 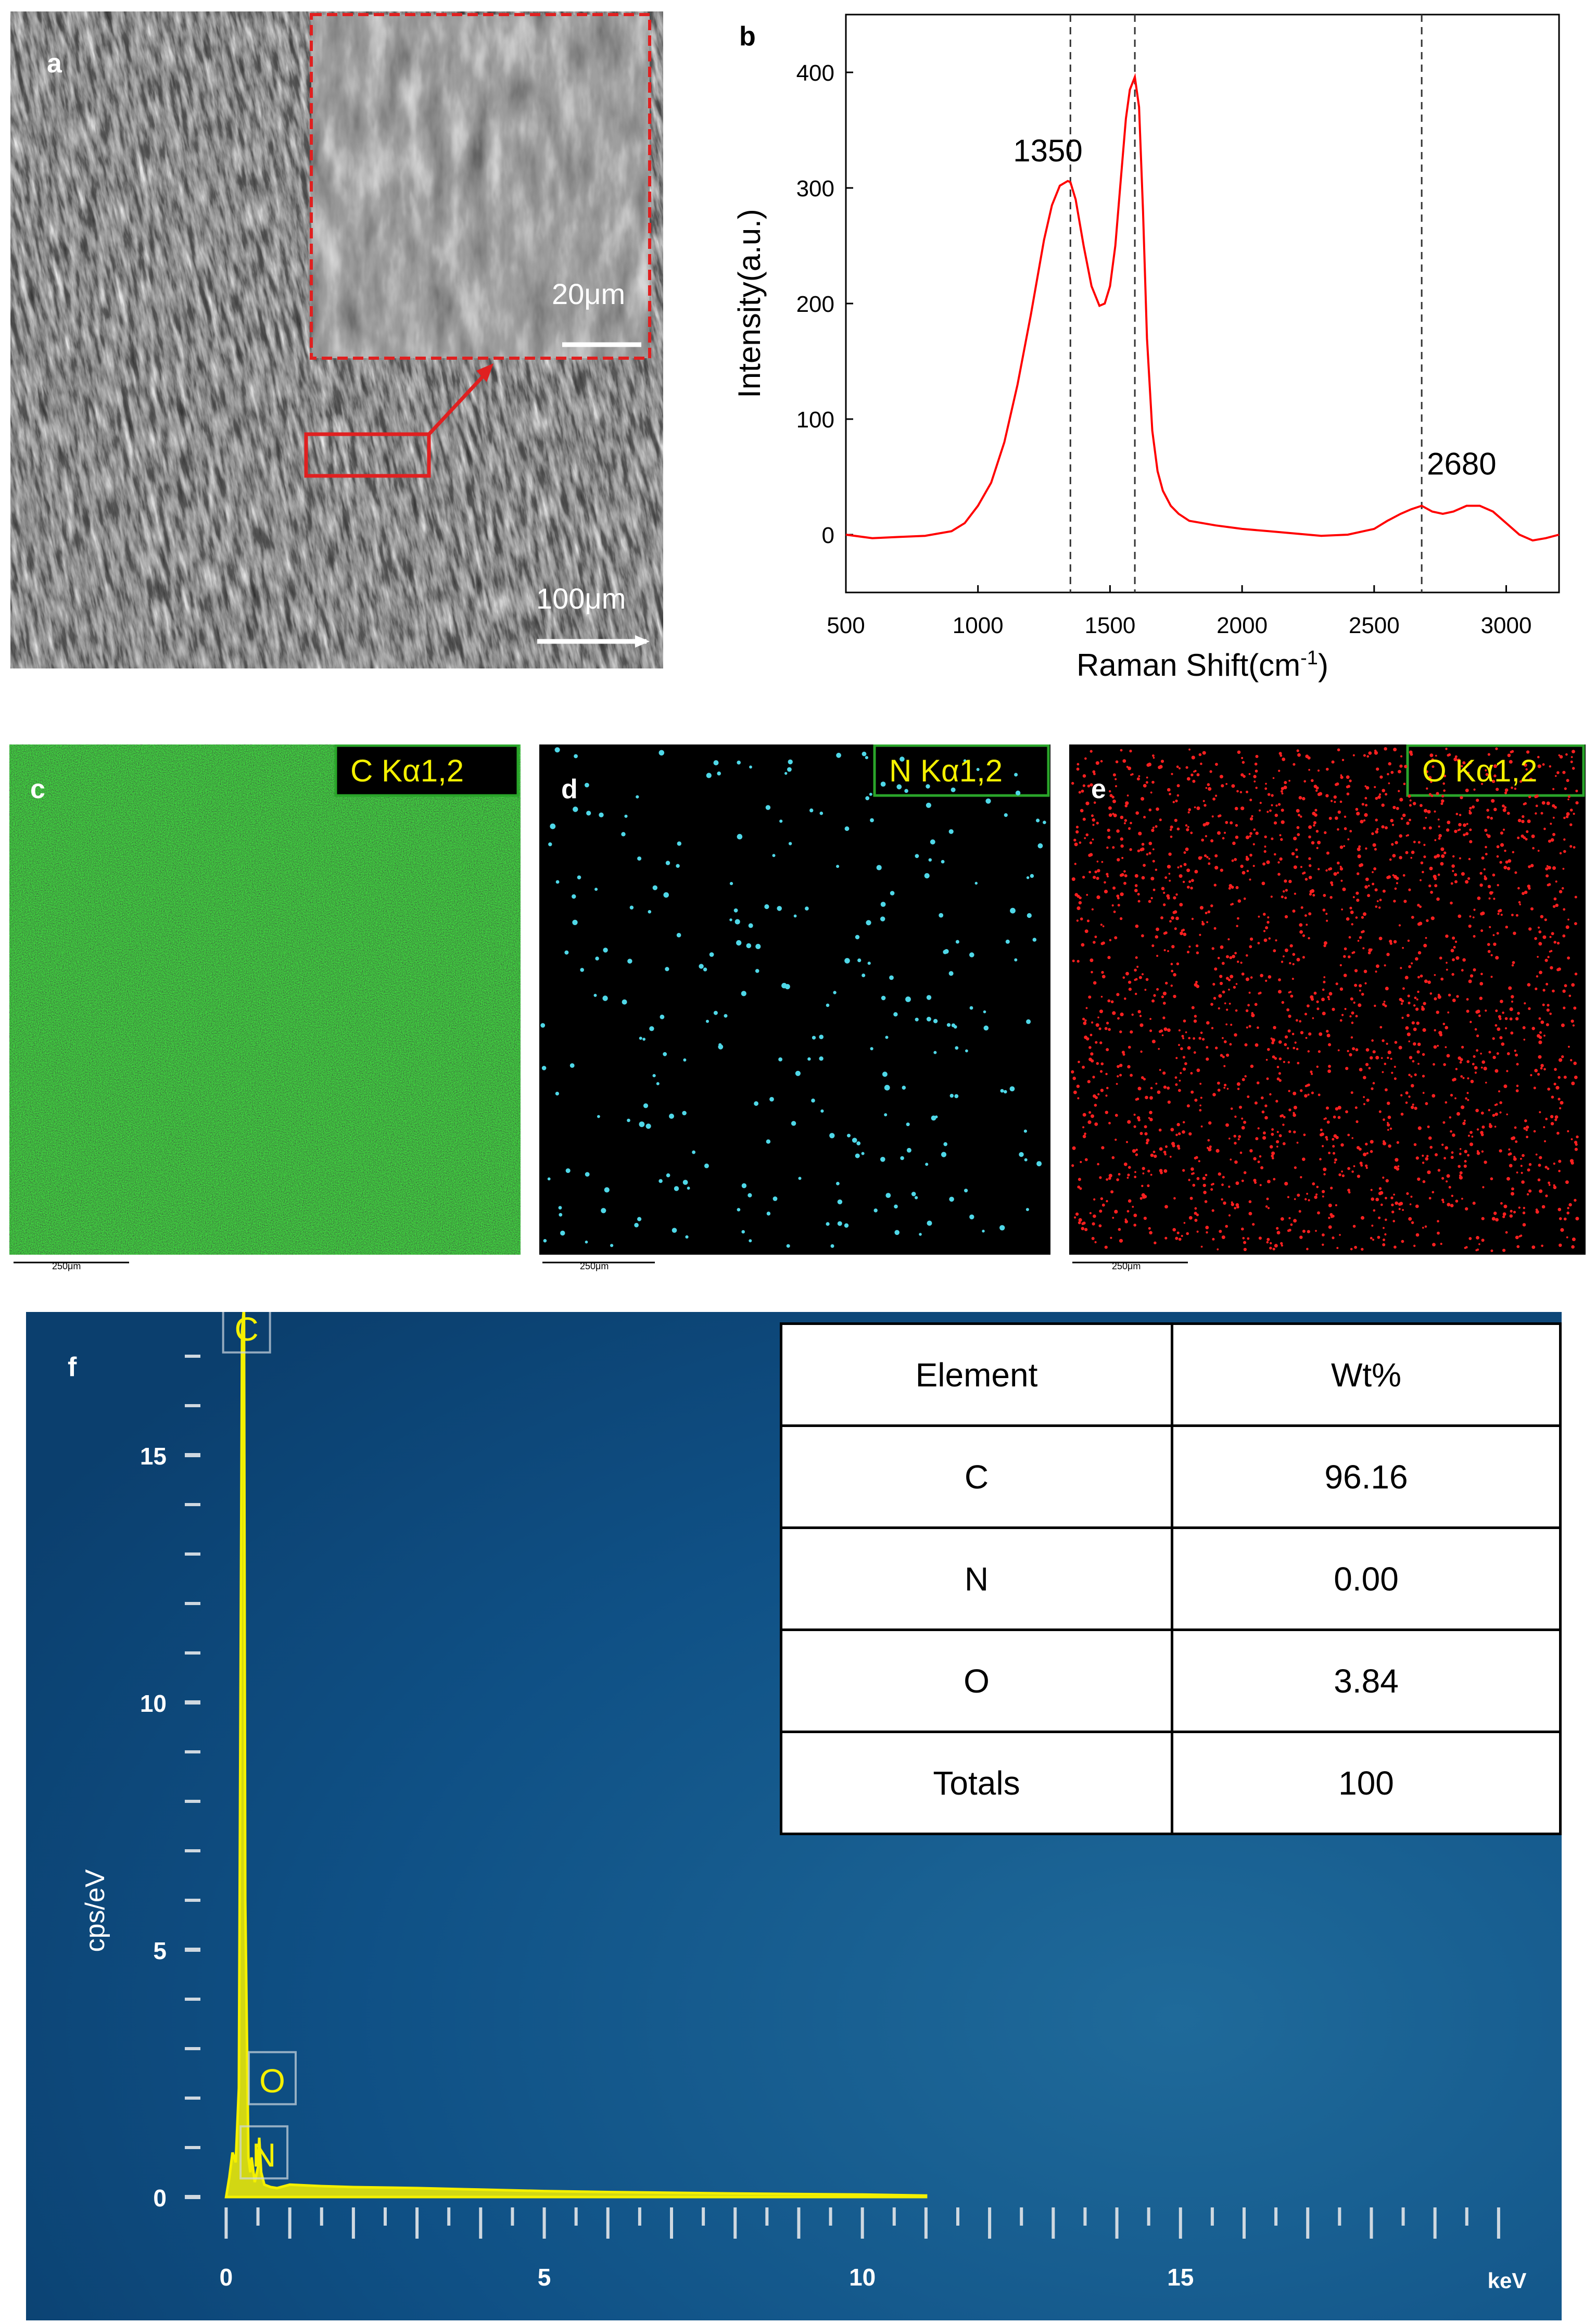 I want to click on table-cell: C, so click(x=976, y=1476).